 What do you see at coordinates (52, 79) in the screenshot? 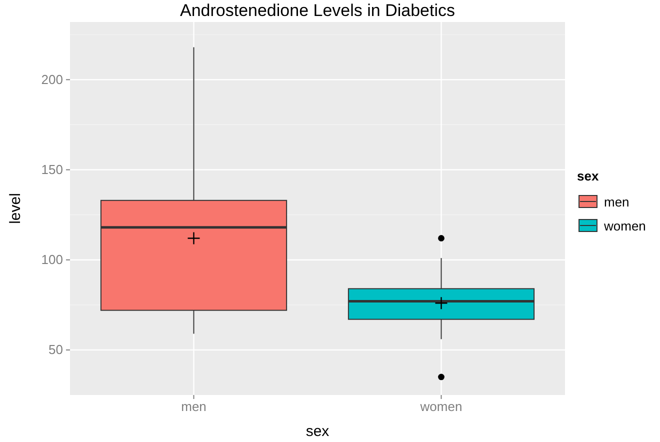
I see `y-tick-label: 200` at bounding box center [52, 79].